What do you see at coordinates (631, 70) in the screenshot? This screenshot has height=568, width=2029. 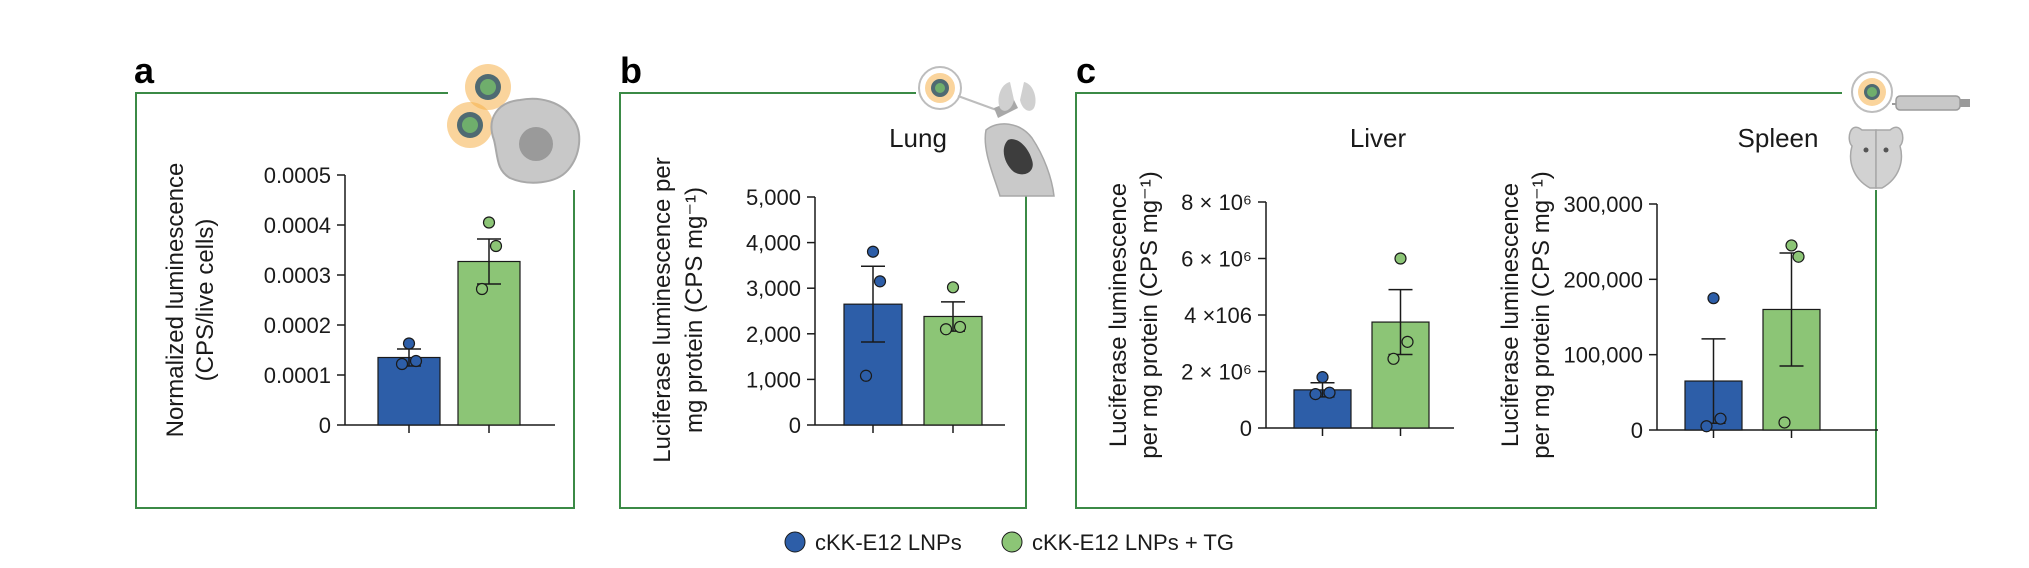 I see `panel-b-letter: b` at bounding box center [631, 70].